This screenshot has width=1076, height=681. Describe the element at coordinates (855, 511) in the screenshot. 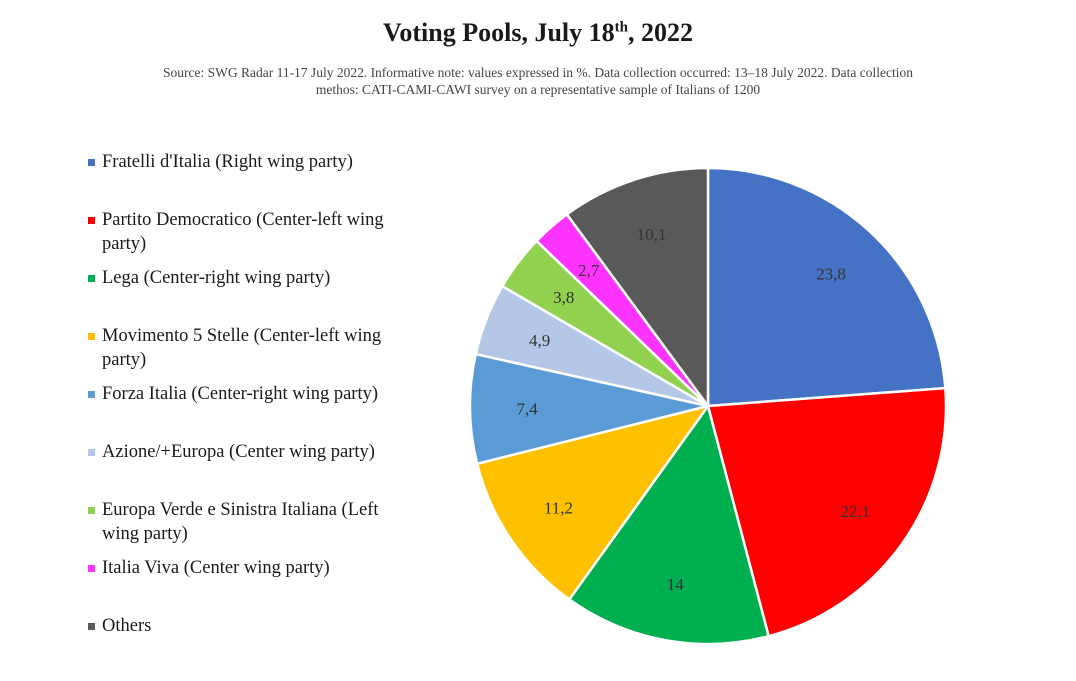

I see `slice-value-label: 22,1` at that location.